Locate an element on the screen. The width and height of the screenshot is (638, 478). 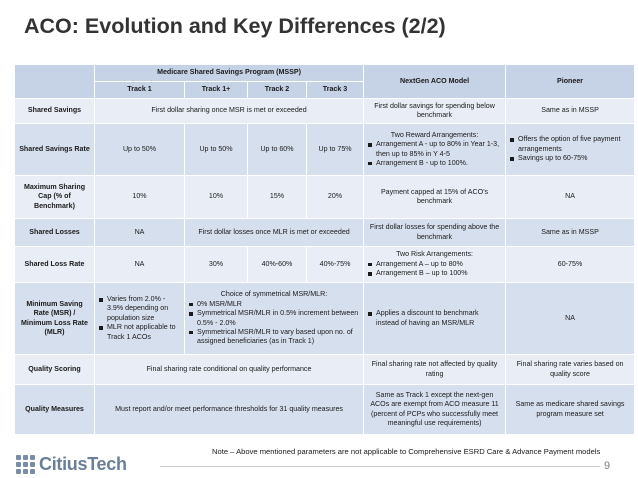
track-2-cell: 40%-60% is located at coordinates (277, 264).